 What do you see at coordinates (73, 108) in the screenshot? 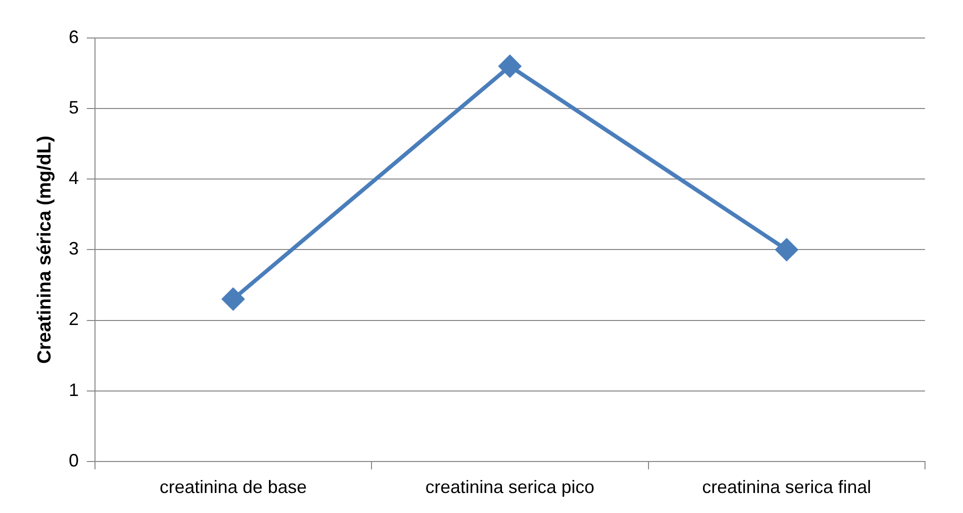
I see `y-tick-label: 5` at bounding box center [73, 108].